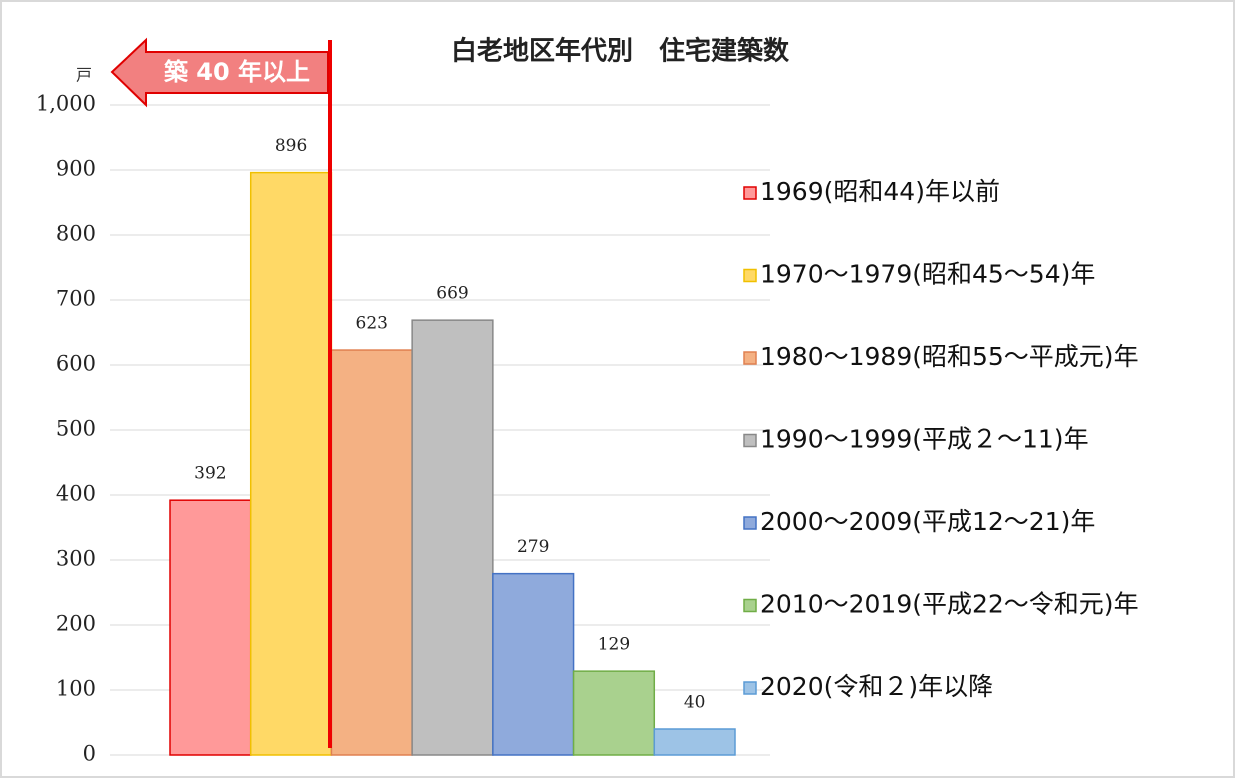 The image size is (1236, 778). Describe the element at coordinates (620, 51) in the screenshot. I see `chart-title: 白老地区年代別 住宅建築数` at that location.